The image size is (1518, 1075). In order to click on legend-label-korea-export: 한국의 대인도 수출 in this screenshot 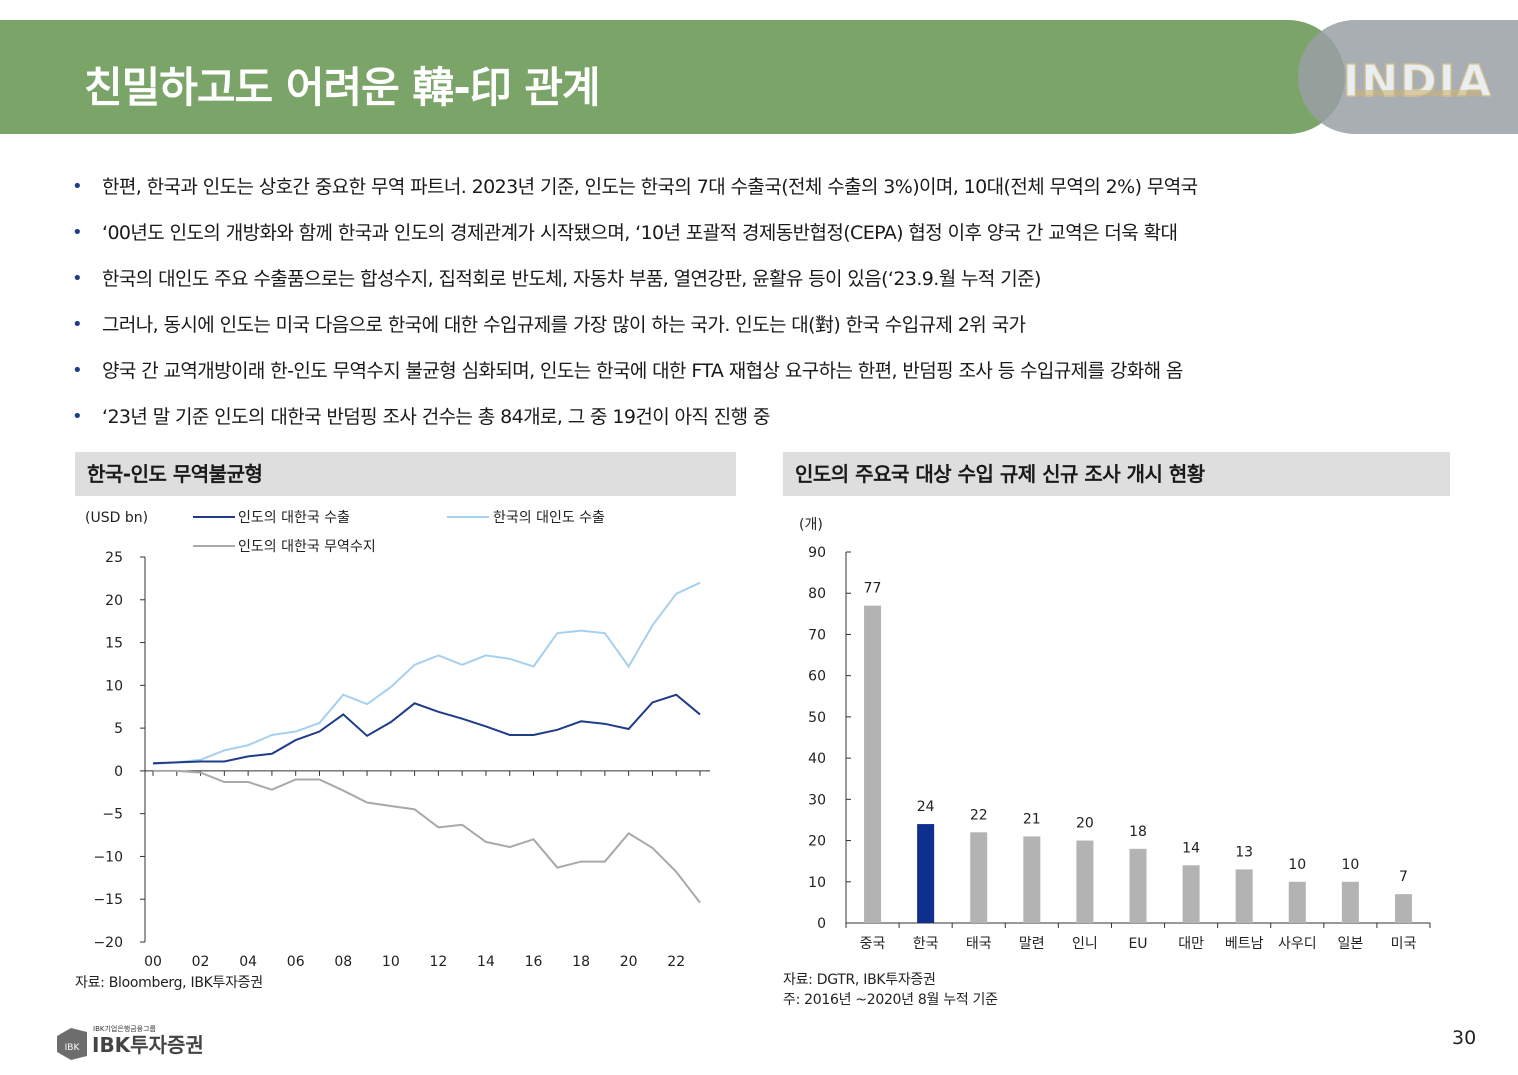, I will do `click(549, 518)`.